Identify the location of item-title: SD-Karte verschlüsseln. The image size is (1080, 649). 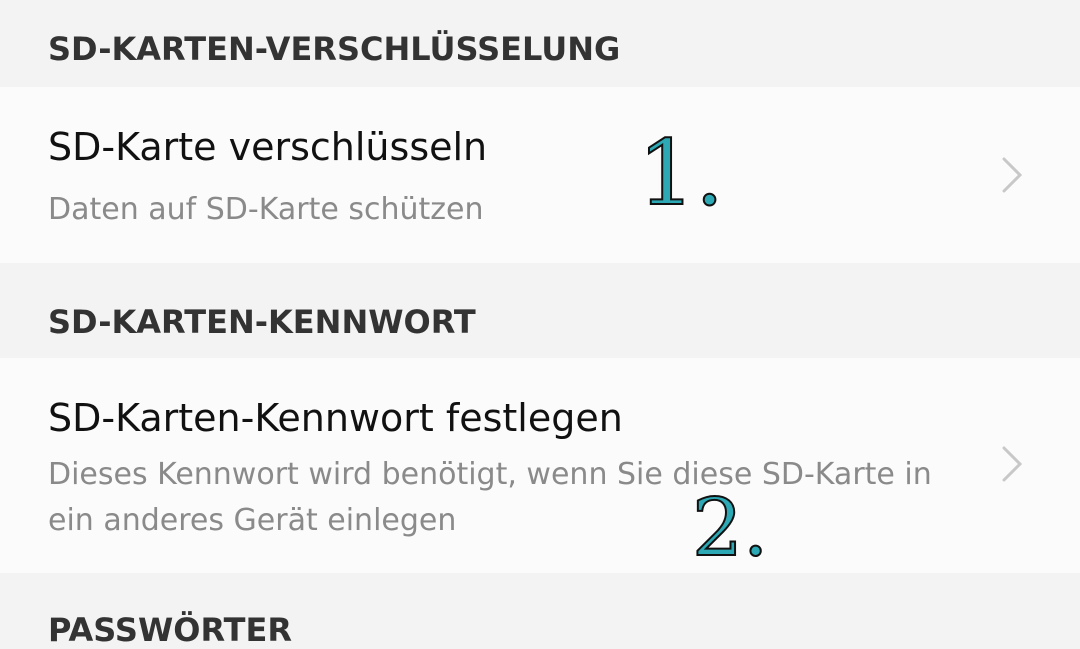
(268, 147).